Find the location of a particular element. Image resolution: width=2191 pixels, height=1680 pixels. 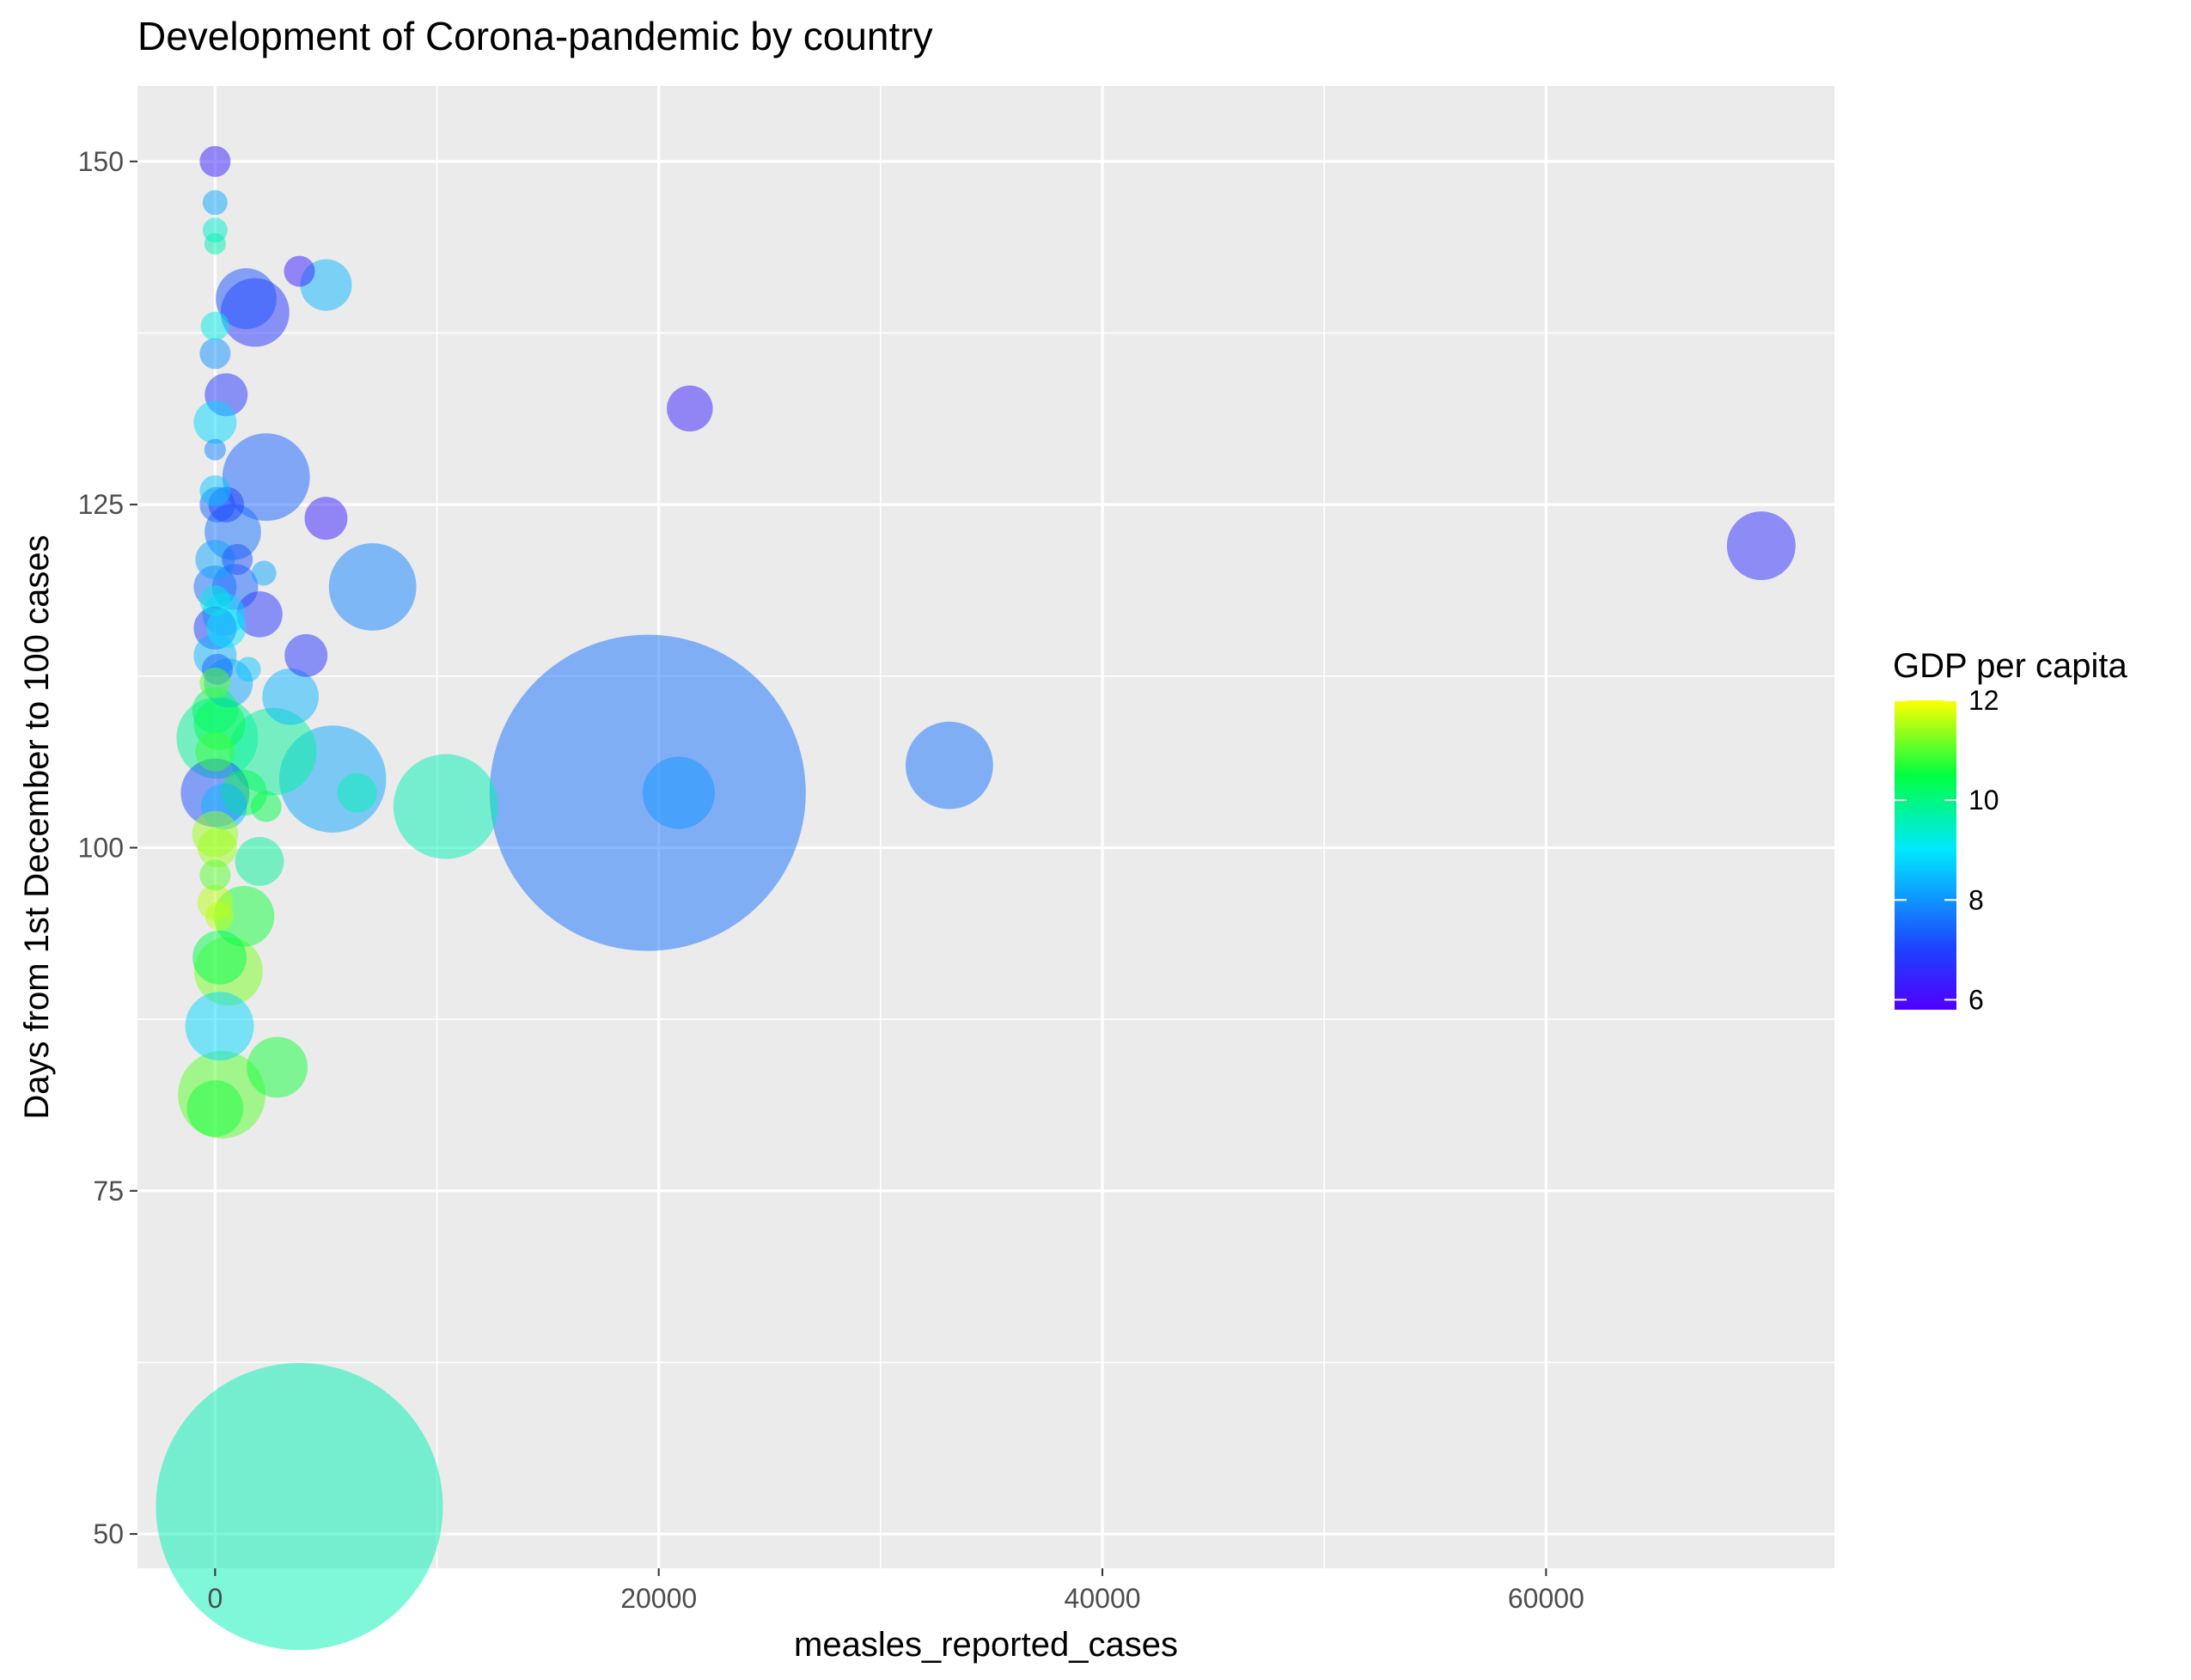

x-tick-label: 40000 is located at coordinates (1103, 1599).